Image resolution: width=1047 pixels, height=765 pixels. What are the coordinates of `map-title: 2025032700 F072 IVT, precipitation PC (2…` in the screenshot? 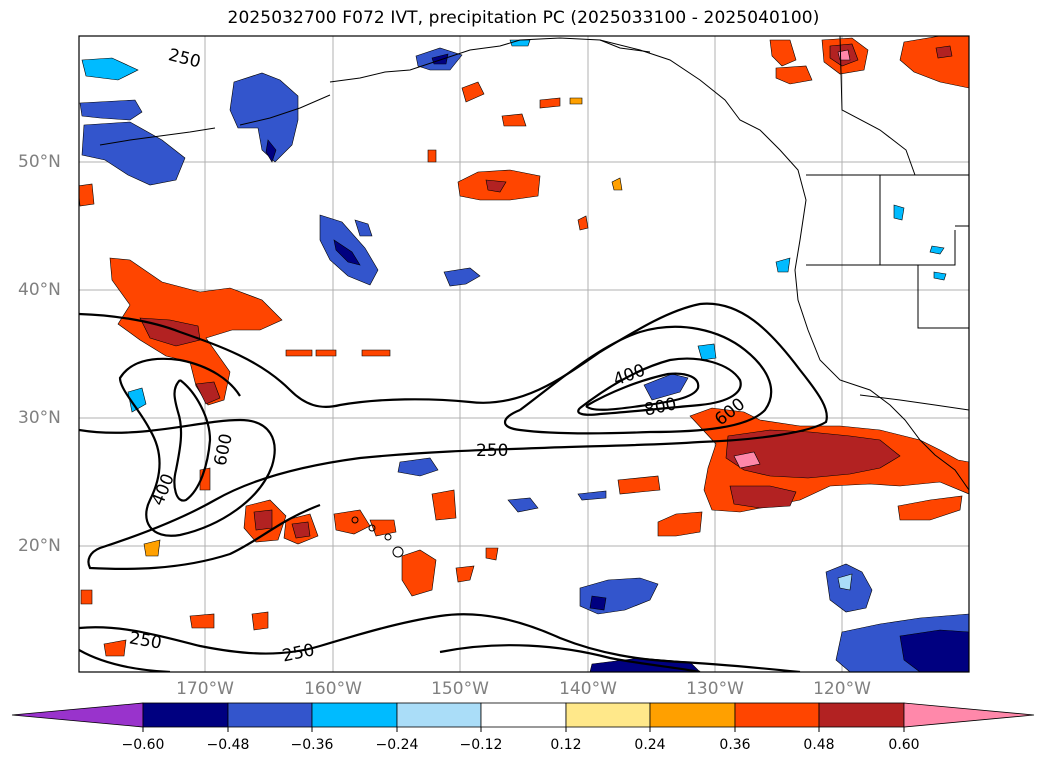 It's located at (523, 18).